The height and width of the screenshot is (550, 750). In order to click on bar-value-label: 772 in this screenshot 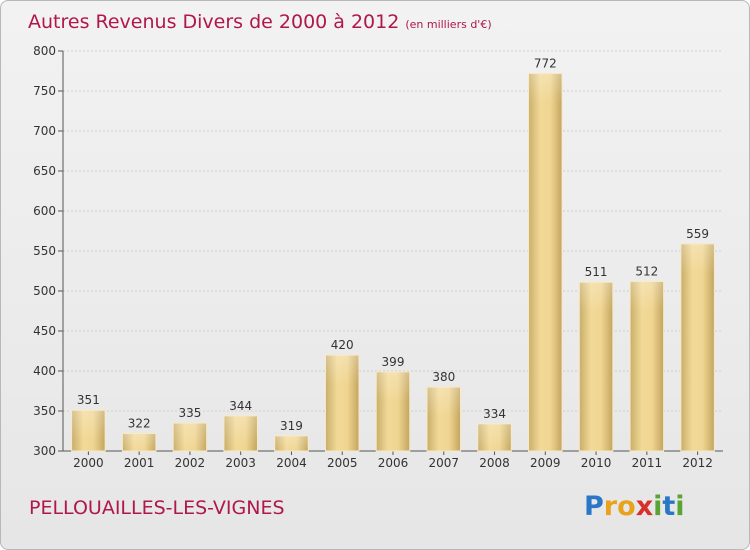, I will do `click(545, 63)`.